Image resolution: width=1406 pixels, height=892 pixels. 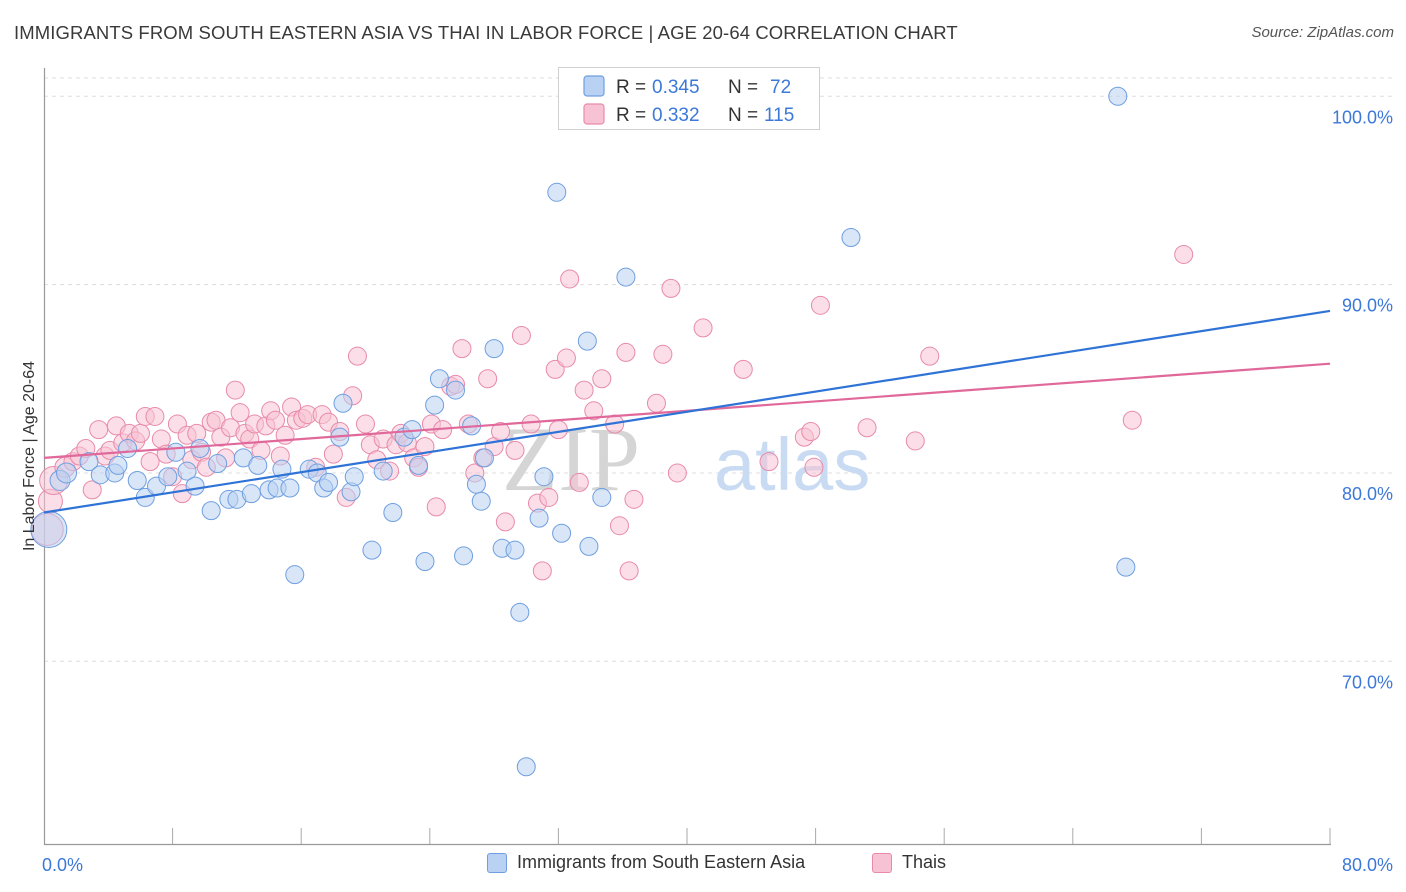 What do you see at coordinates (594, 114) in the screenshot?
I see `legend-swatch-pink` at bounding box center [594, 114].